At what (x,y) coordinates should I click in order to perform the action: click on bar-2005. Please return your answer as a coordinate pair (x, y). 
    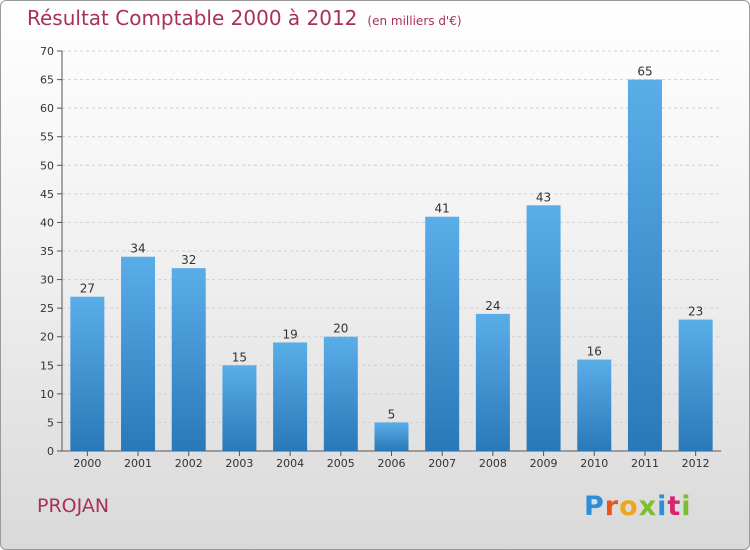
    Looking at the image, I should click on (340, 393).